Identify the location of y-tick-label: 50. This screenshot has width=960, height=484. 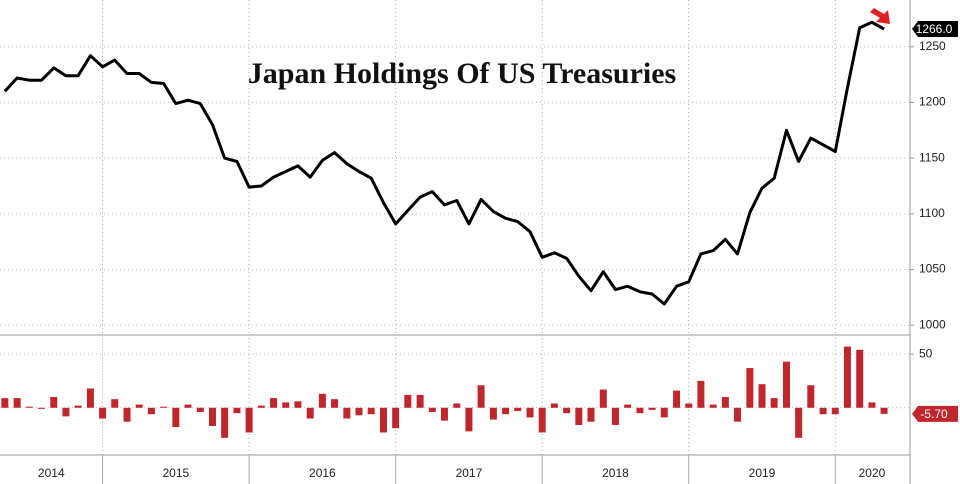
(926, 353).